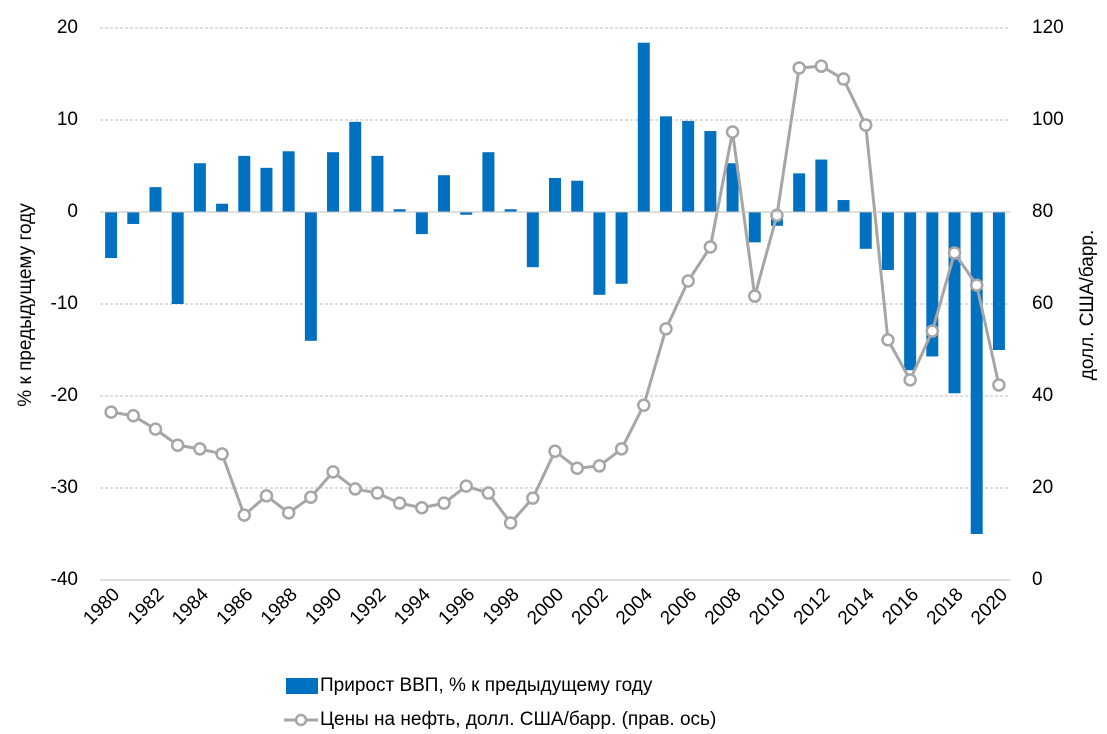 This screenshot has width=1107, height=734. I want to click on x-tick-label: 1998, so click(501, 606).